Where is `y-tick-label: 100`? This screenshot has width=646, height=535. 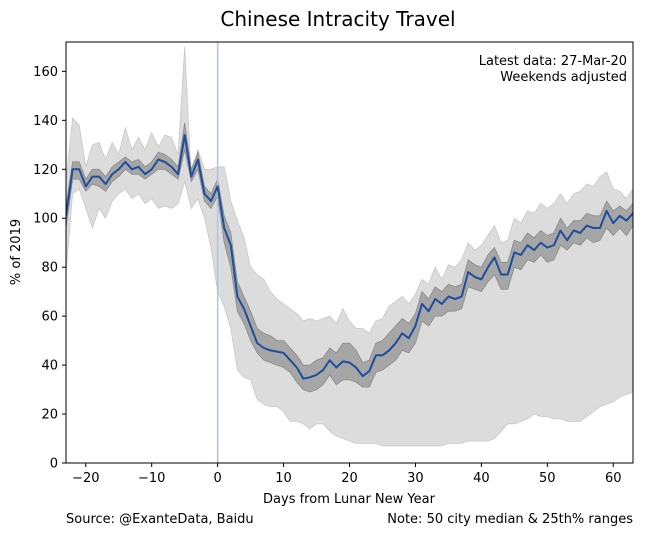 y-tick-label: 100 is located at coordinates (45, 219).